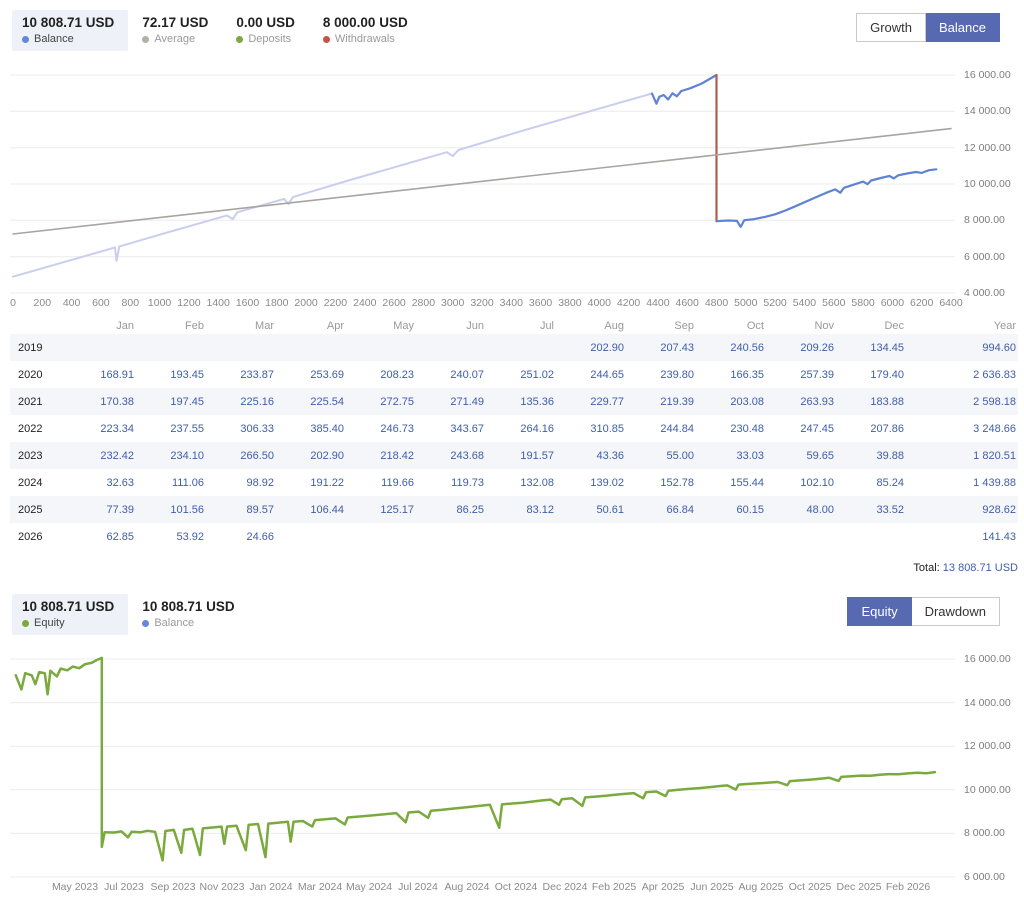 The width and height of the screenshot is (1024, 911). Describe the element at coordinates (540, 303) in the screenshot. I see `x-axis-tick: 3600` at that location.